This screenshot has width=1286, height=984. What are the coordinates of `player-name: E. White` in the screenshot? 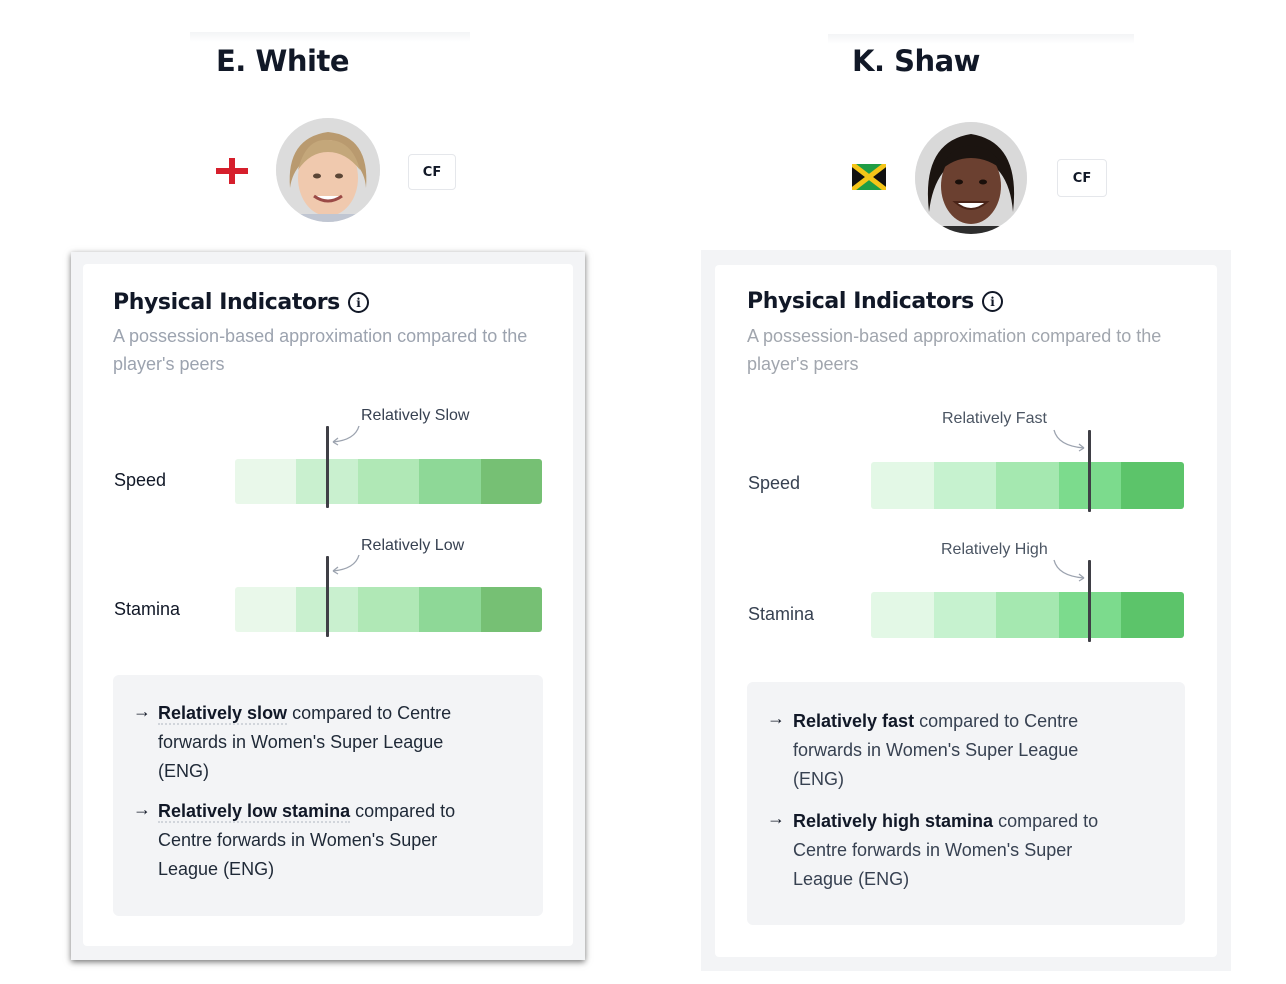 It's located at (283, 61).